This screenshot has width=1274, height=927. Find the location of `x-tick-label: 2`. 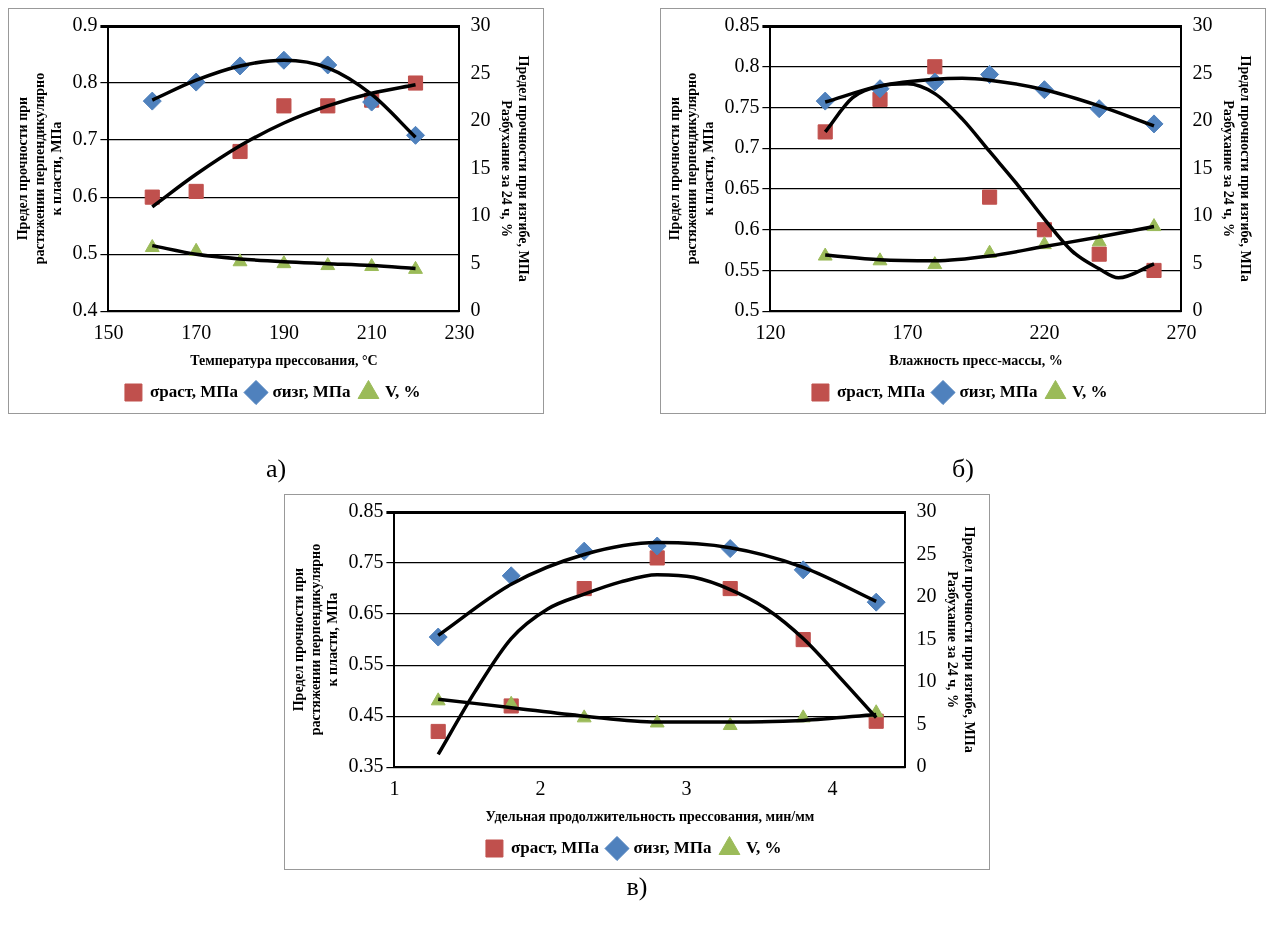

x-tick-label: 2 is located at coordinates (540, 788).